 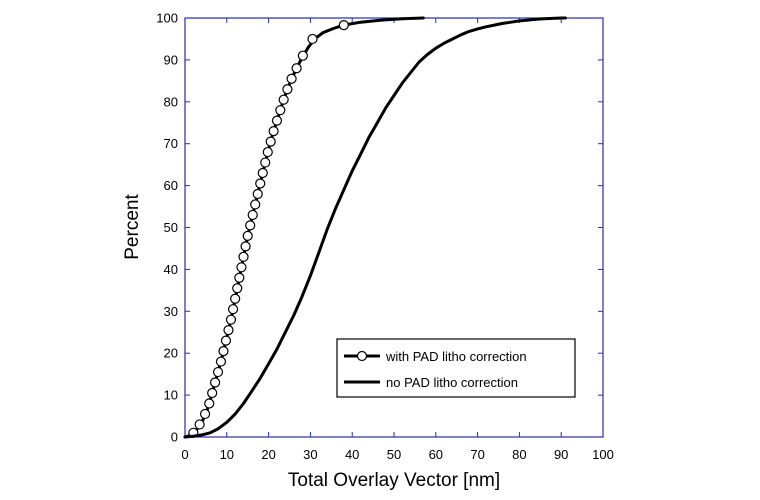 I want to click on y-tick-label: 40, so click(x=171, y=269).